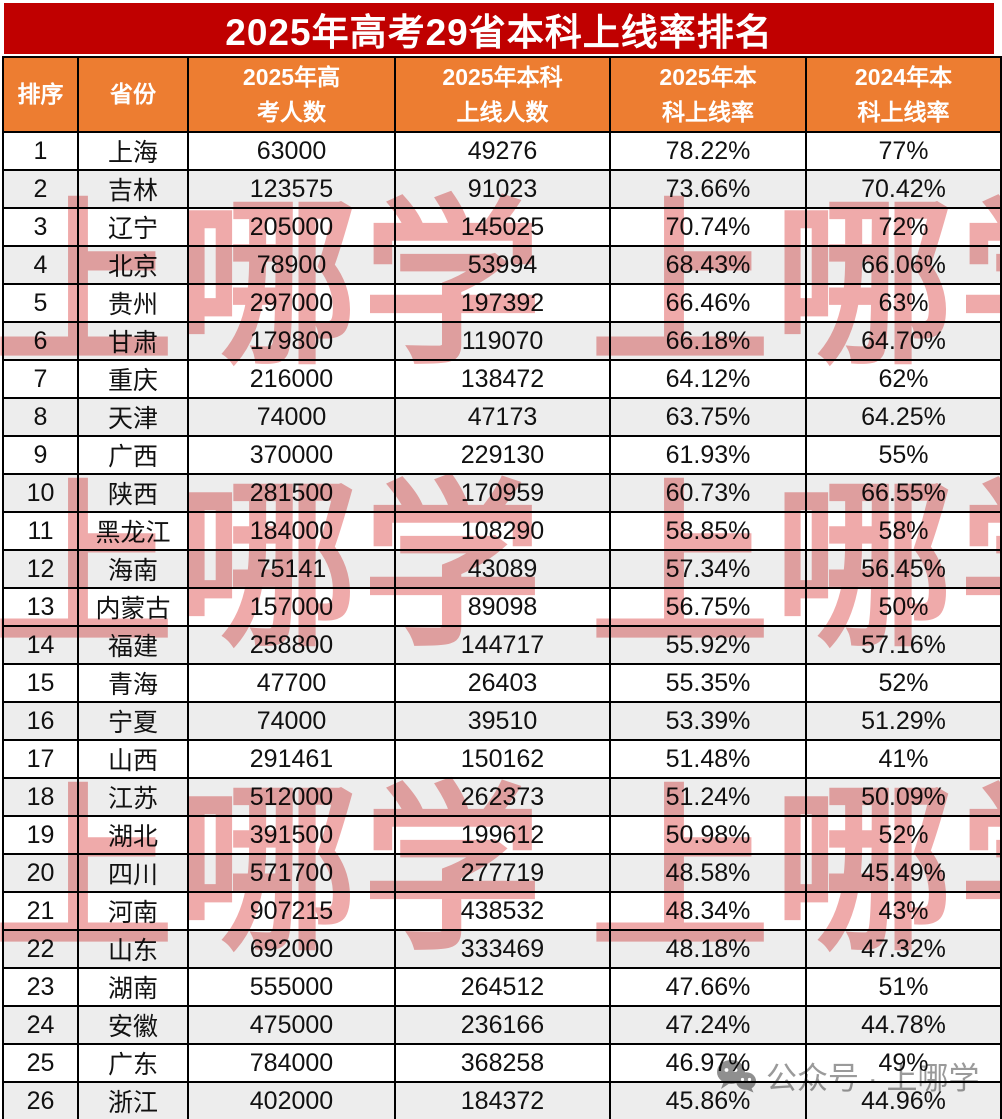 The height and width of the screenshot is (1119, 1002). I want to click on above-line-2025-cell: 264512, so click(503, 987).